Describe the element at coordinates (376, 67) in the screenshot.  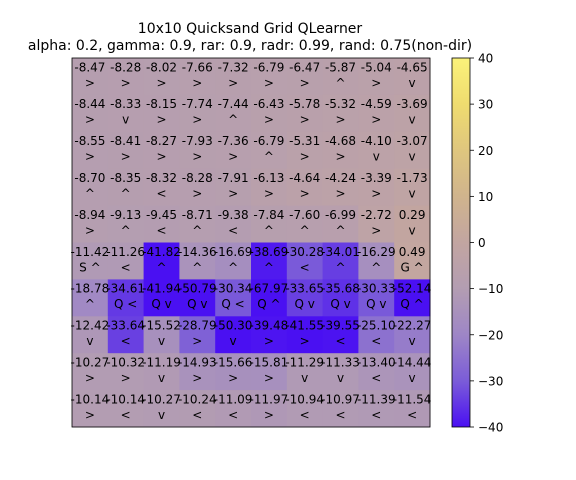
I see `cell-value-label: -5.04` at that location.